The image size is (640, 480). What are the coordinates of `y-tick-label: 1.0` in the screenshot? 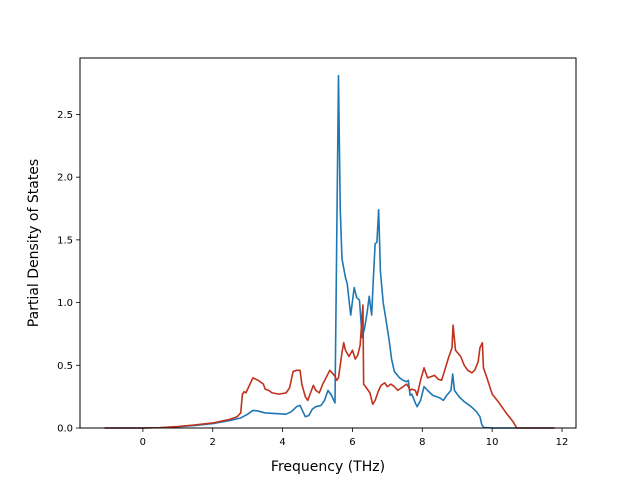 It's located at (65, 303).